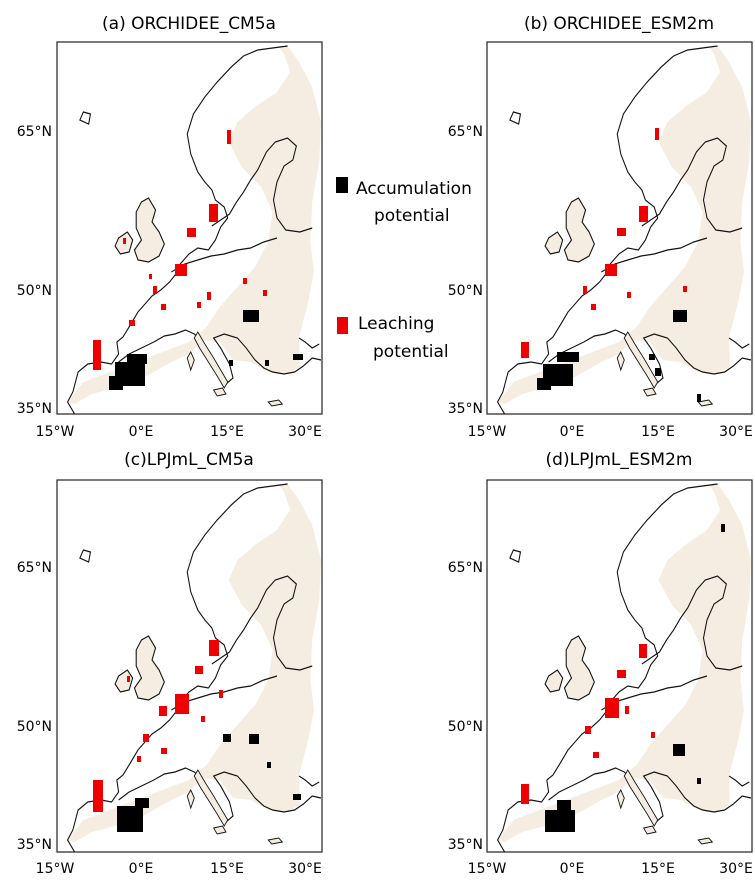 Image resolution: width=755 pixels, height=883 pixels. I want to click on lon-ticks-b: 15°W 0°E 15°E 30°E, so click(610, 432).